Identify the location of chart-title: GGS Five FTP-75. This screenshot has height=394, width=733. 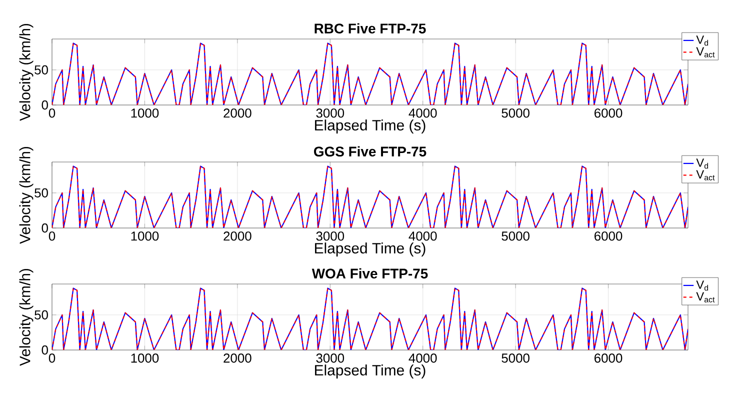
(370, 151).